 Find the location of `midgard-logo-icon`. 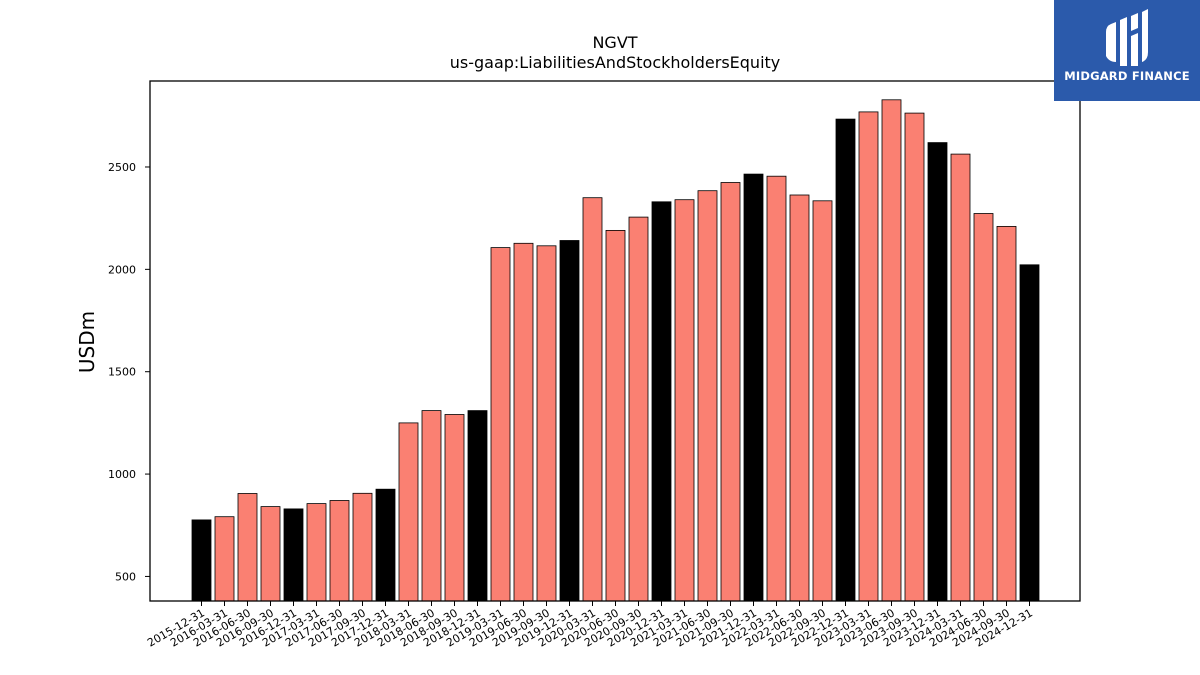

midgard-logo-icon is located at coordinates (1127, 37).